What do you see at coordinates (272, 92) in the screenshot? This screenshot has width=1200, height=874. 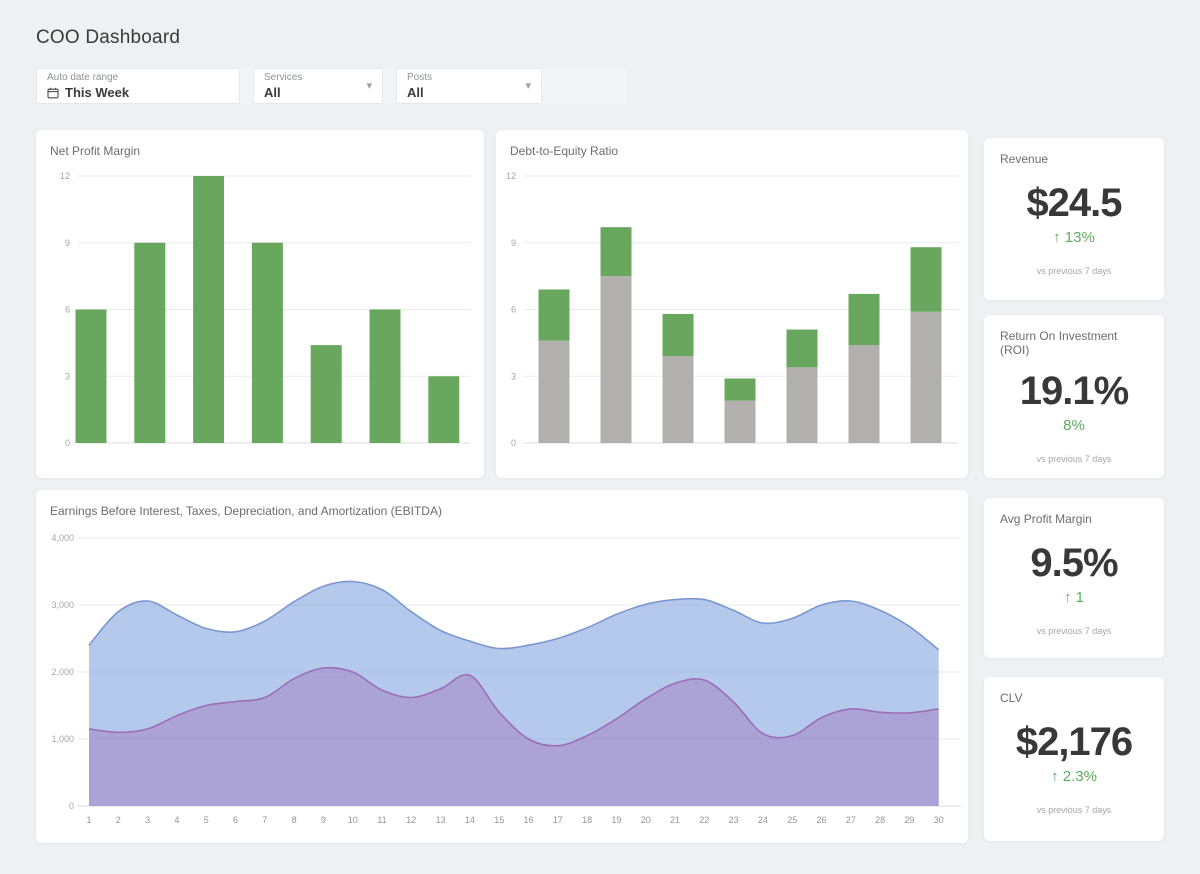 I see `services-value: All` at bounding box center [272, 92].